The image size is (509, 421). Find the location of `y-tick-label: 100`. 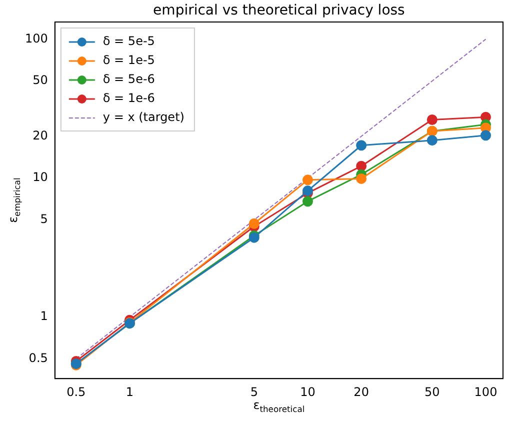

y-tick-label: 100 is located at coordinates (36, 38).